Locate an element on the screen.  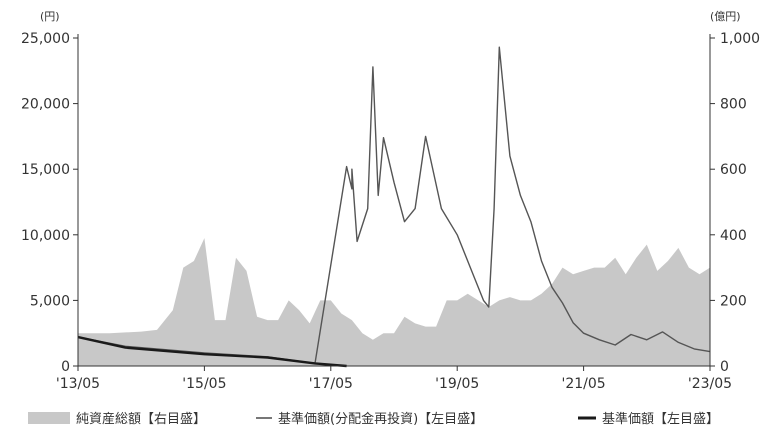
y-left-tick-label: 25,000 is located at coordinates (45, 39).